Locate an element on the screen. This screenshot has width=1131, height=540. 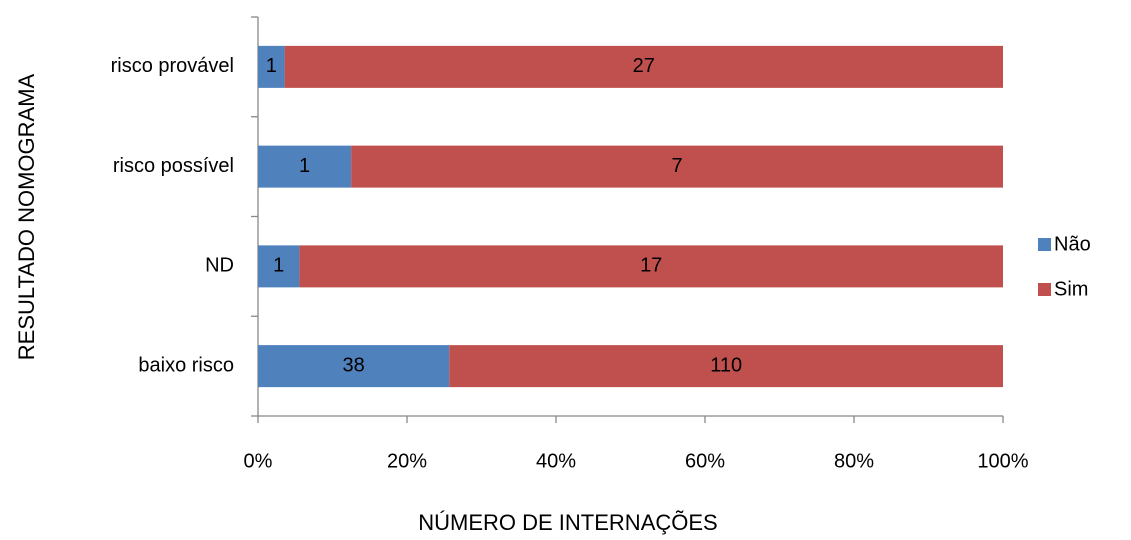
x-tick-label: 100% is located at coordinates (1002, 461).